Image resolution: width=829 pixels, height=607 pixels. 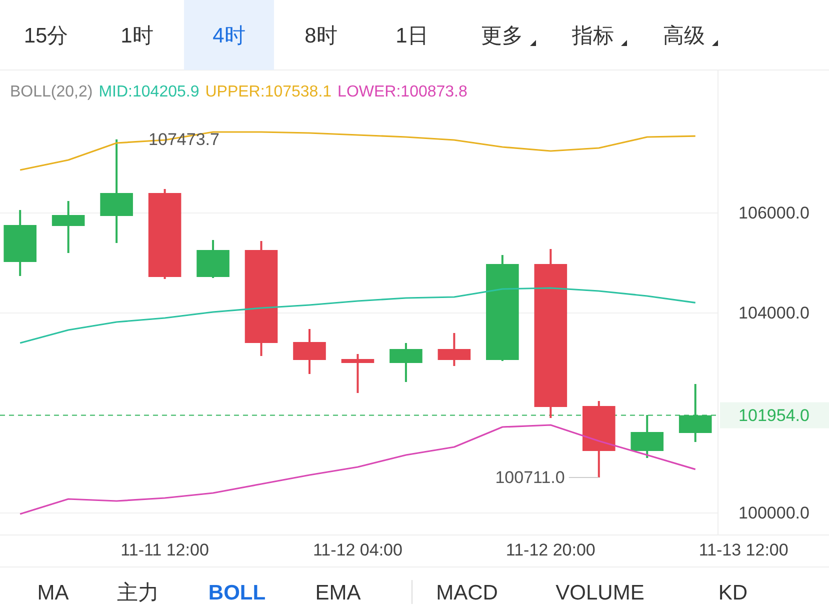 What do you see at coordinates (592, 36) in the screenshot?
I see `text: 指标` at bounding box center [592, 36].